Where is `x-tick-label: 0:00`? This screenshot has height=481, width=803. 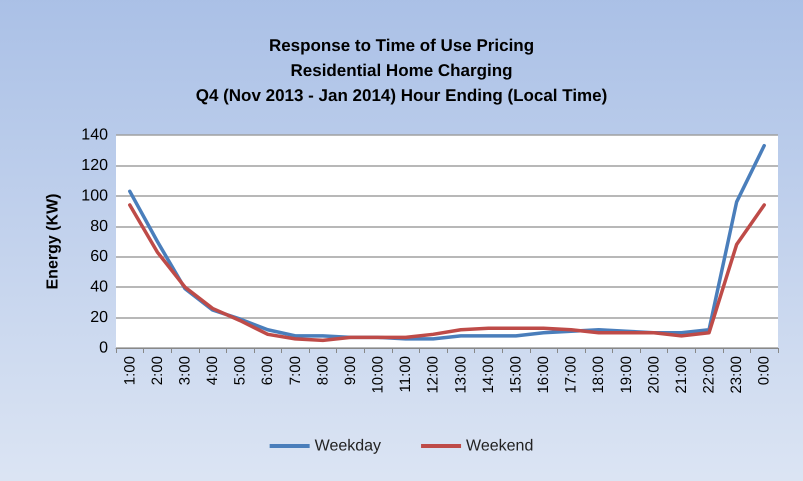 x-tick-label: 0:00 is located at coordinates (764, 371).